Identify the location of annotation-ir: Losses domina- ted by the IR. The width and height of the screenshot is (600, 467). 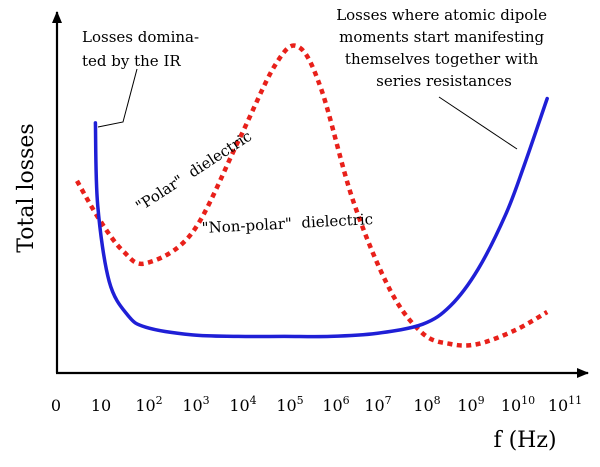
(143, 49).